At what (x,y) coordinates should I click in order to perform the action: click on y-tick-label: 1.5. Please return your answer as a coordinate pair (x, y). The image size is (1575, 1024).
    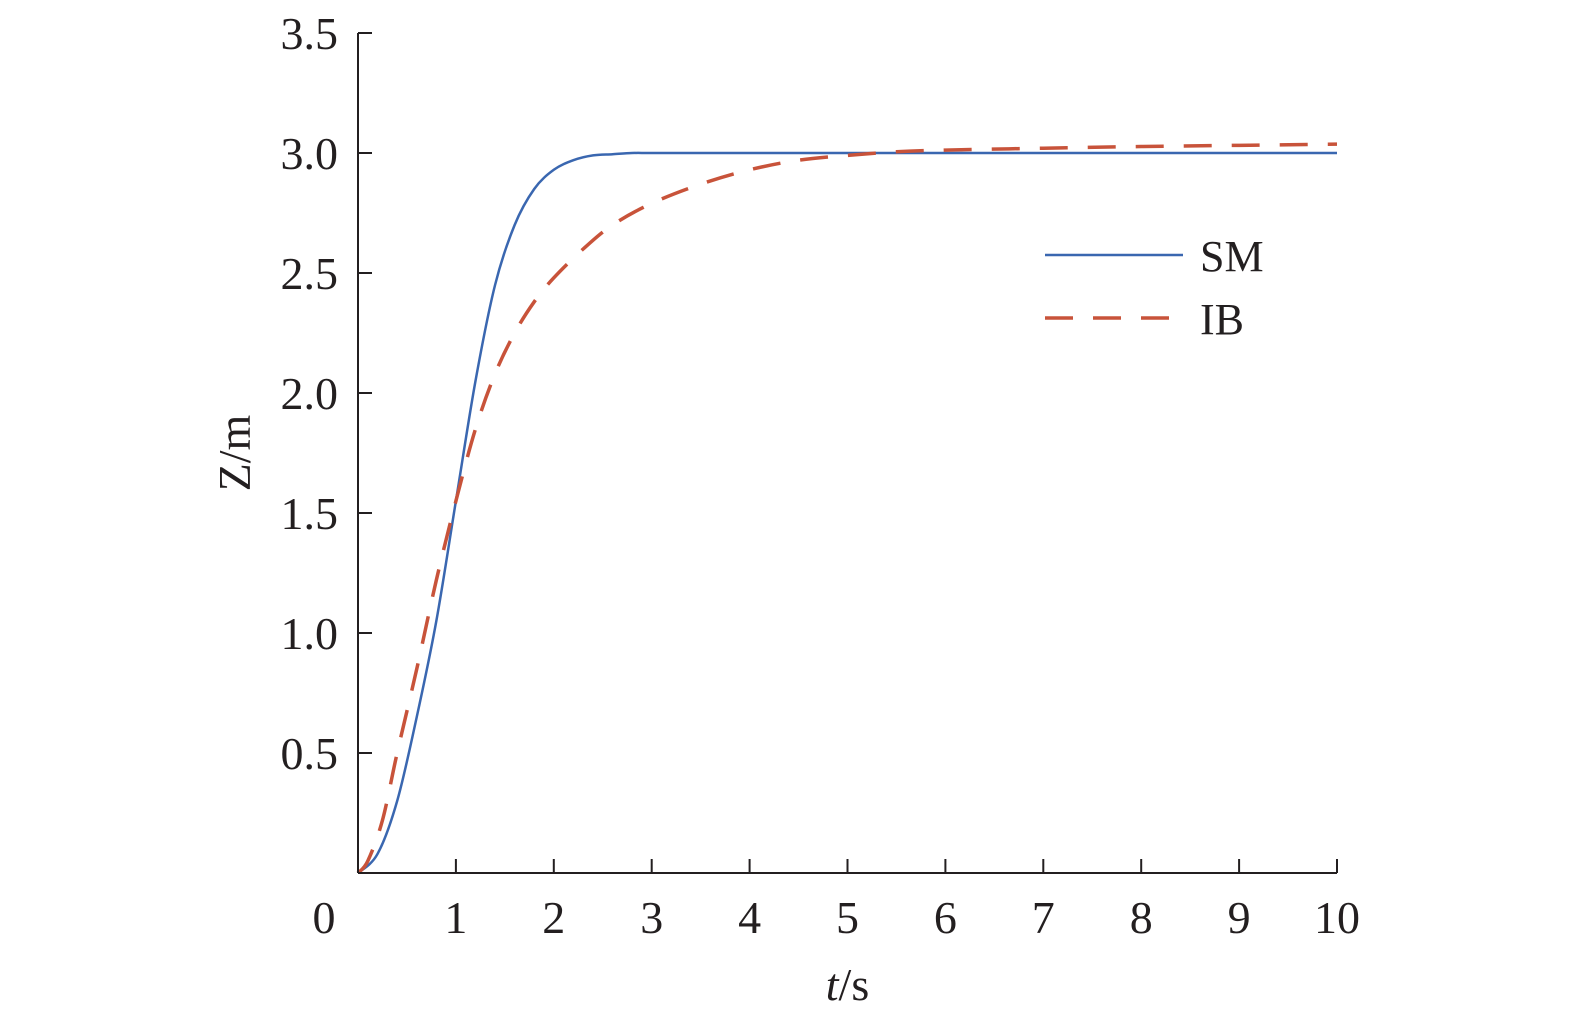
    Looking at the image, I should click on (310, 513).